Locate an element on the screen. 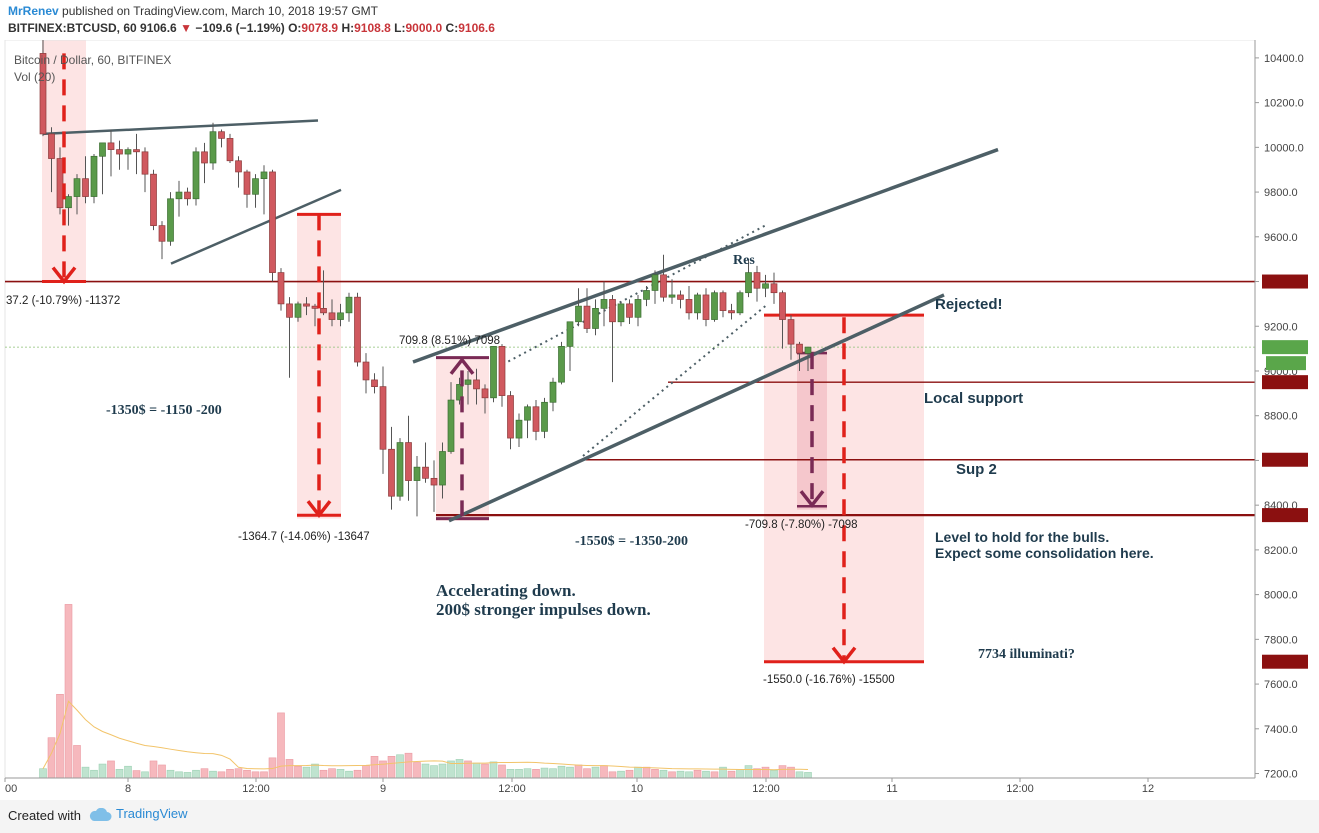 Image resolution: width=1319 pixels, height=833 pixels. high-value: 9108.8 is located at coordinates (372, 28).